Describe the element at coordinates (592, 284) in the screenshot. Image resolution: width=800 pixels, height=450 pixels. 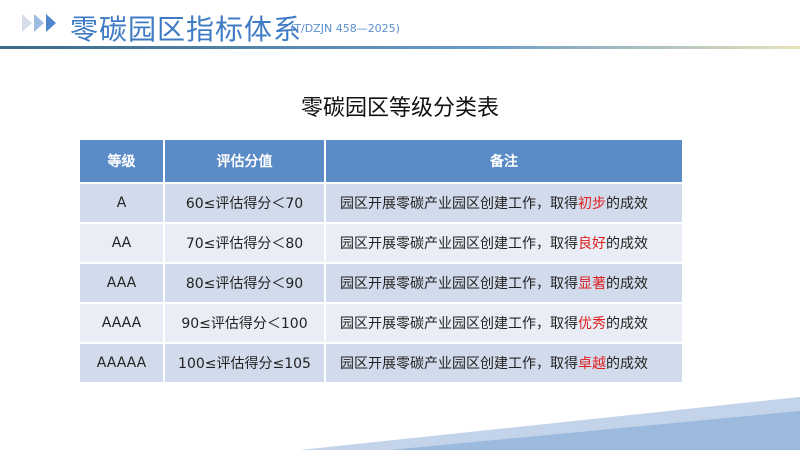
I see `remark-highlight: 显著` at that location.